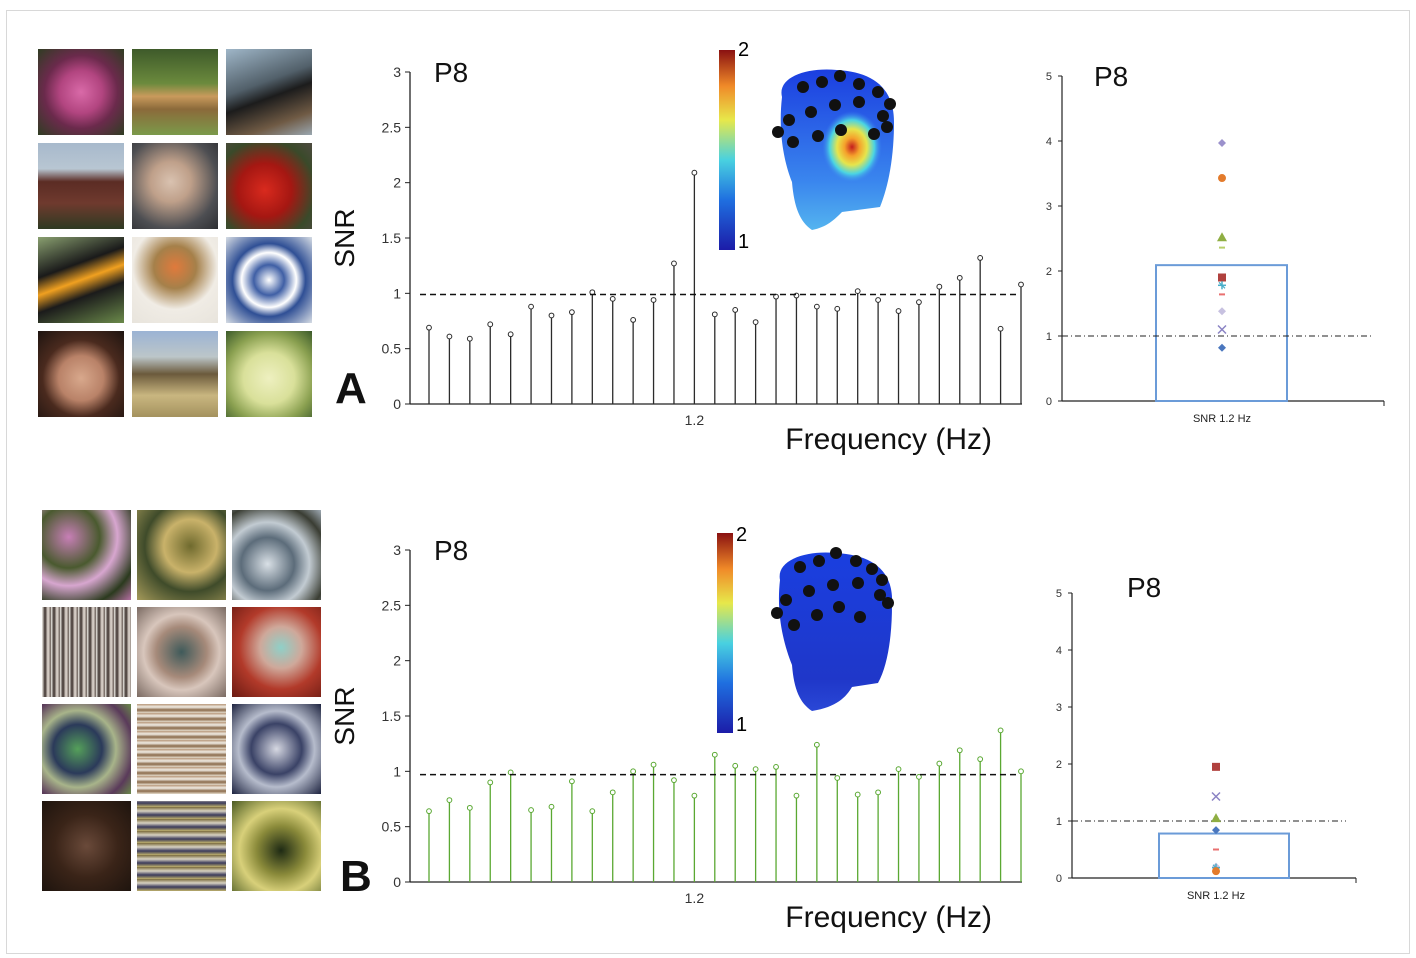 This screenshot has width=1416, height=958. Describe the element at coordinates (175, 280) in the screenshot. I see `thumbnail-lamp` at that location.